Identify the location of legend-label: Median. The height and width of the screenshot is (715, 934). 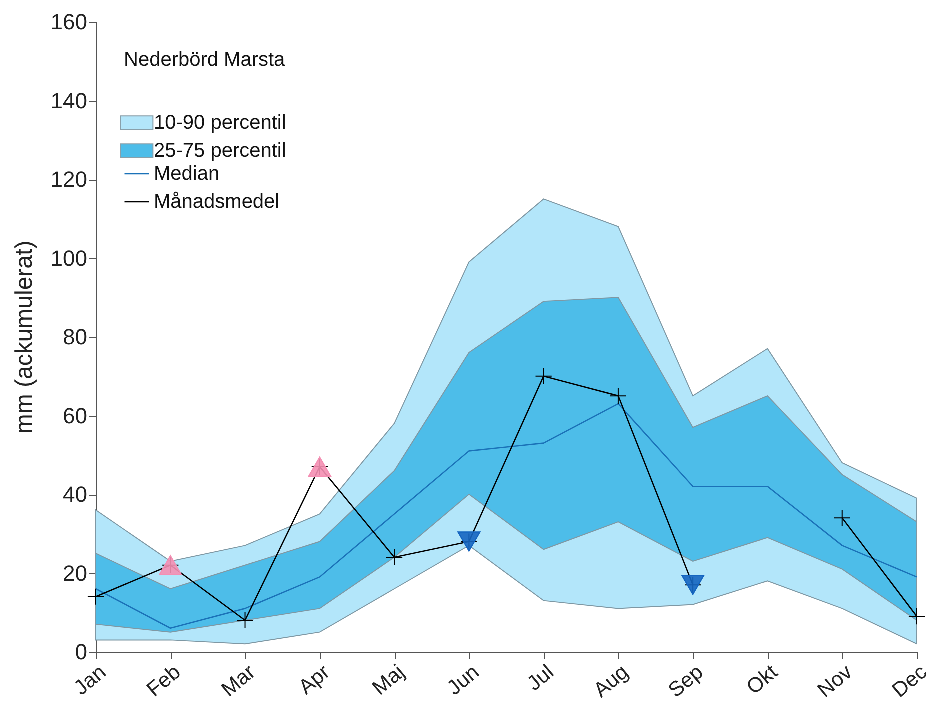
(187, 174).